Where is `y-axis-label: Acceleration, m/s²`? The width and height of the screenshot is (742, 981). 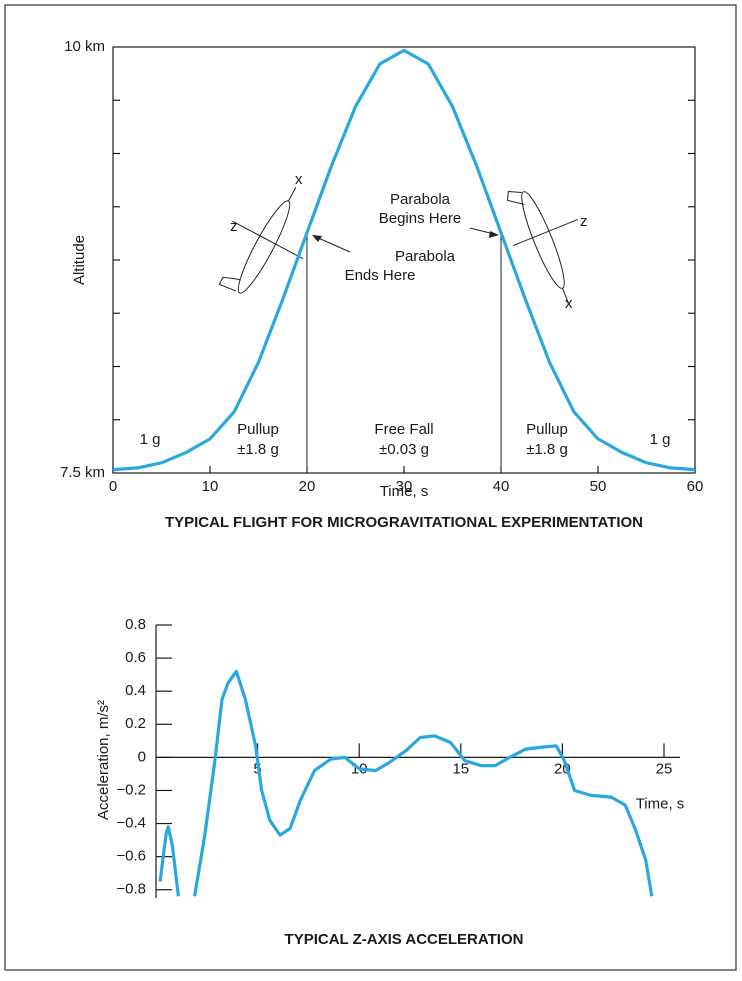 y-axis-label: Acceleration, m/s² is located at coordinates (103, 760).